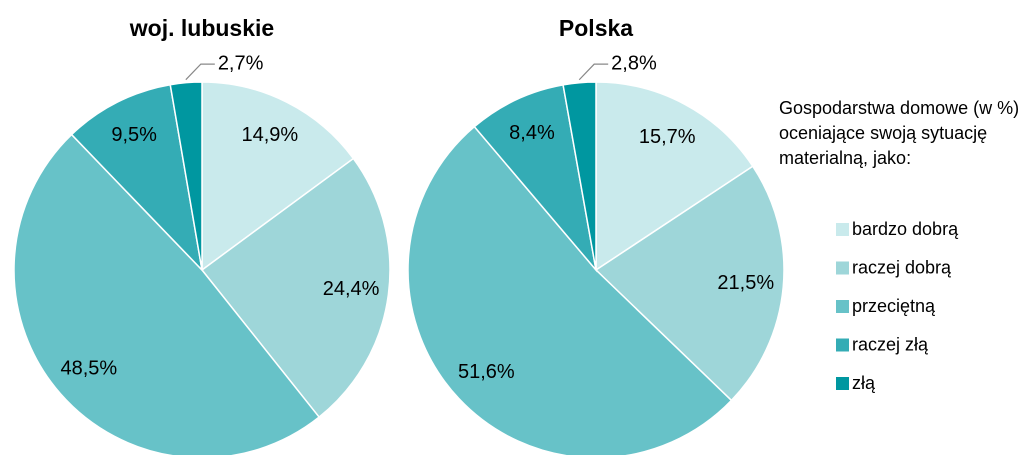 Image resolution: width=1024 pixels, height=455 pixels. Describe the element at coordinates (201, 28) in the screenshot. I see `pie-title: woj. lubuskie` at that location.